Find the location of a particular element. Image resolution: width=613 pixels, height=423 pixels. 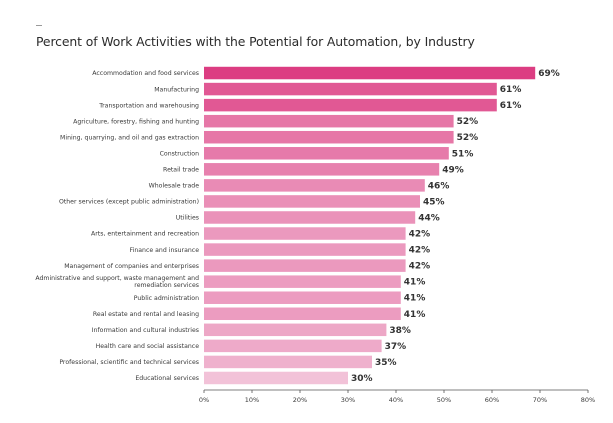

x-tick-label: 50% is located at coordinates (444, 400).